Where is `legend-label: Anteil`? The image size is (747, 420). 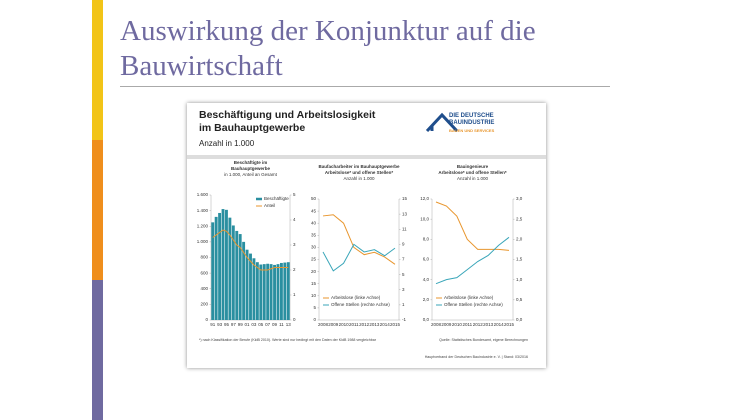 legend-label: Anteil is located at coordinates (269, 205).